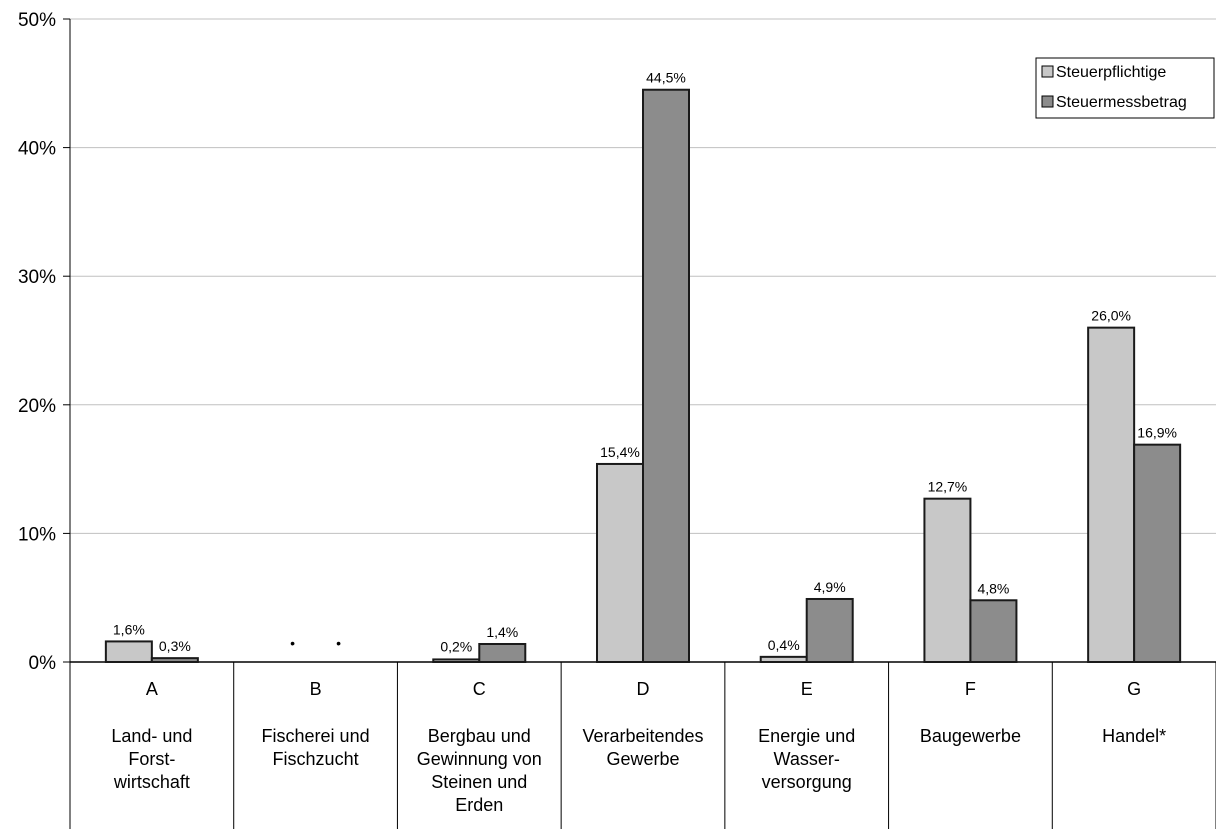  What do you see at coordinates (806, 736) in the screenshot?
I see `category-name-line: Energie und` at bounding box center [806, 736].